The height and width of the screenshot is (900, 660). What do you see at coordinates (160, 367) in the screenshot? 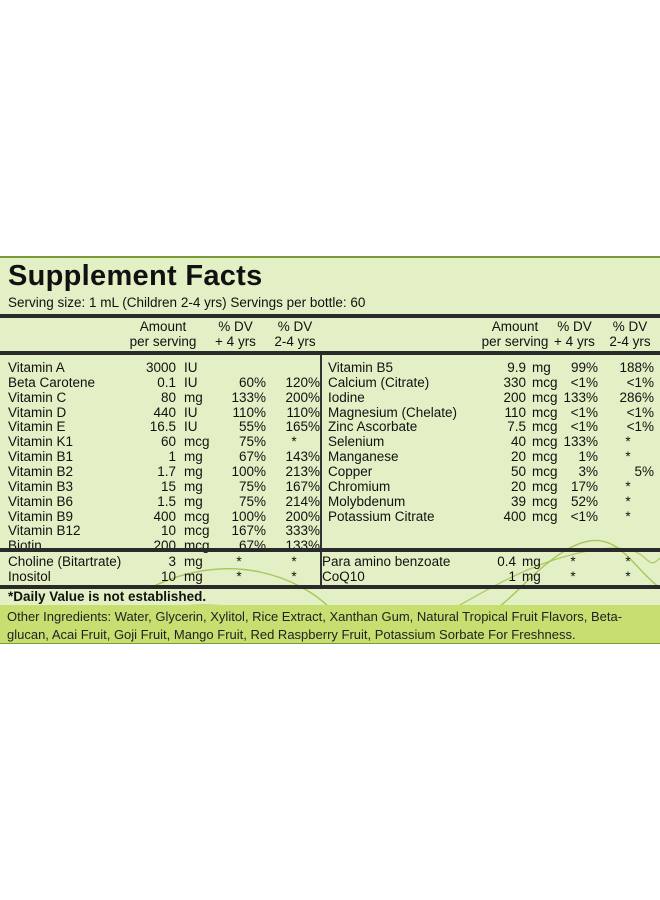
I see `nutrient-amount: 3000` at bounding box center [160, 367].